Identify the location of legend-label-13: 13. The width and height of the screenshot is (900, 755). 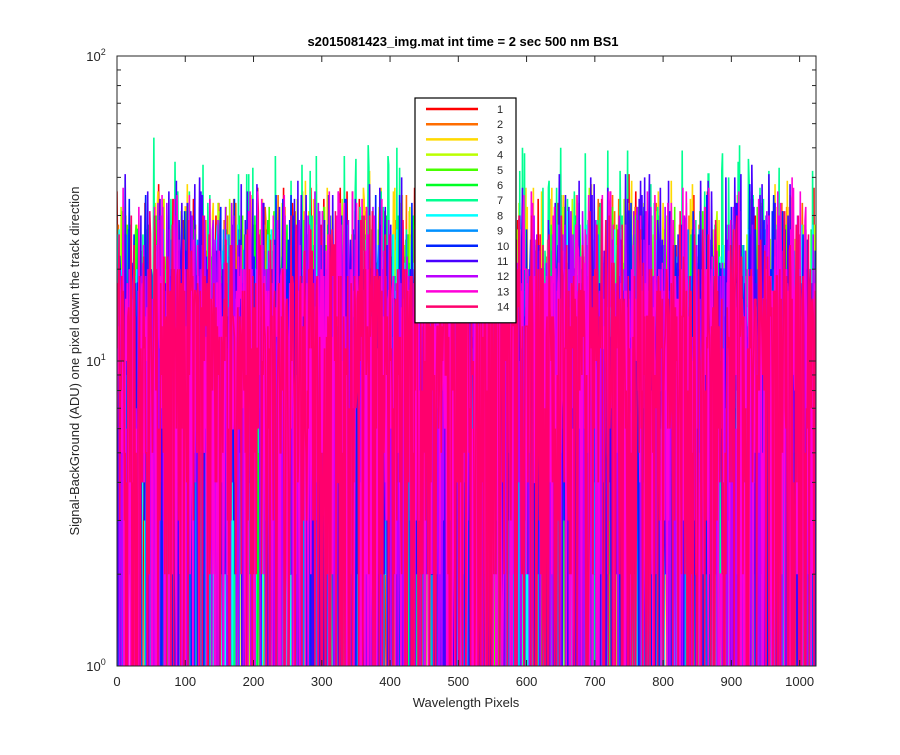
(503, 292).